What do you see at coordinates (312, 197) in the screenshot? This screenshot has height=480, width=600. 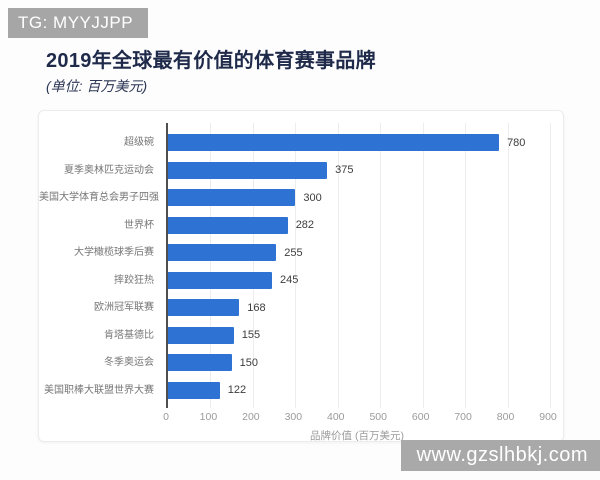 I see `bar-value: 300` at bounding box center [312, 197].